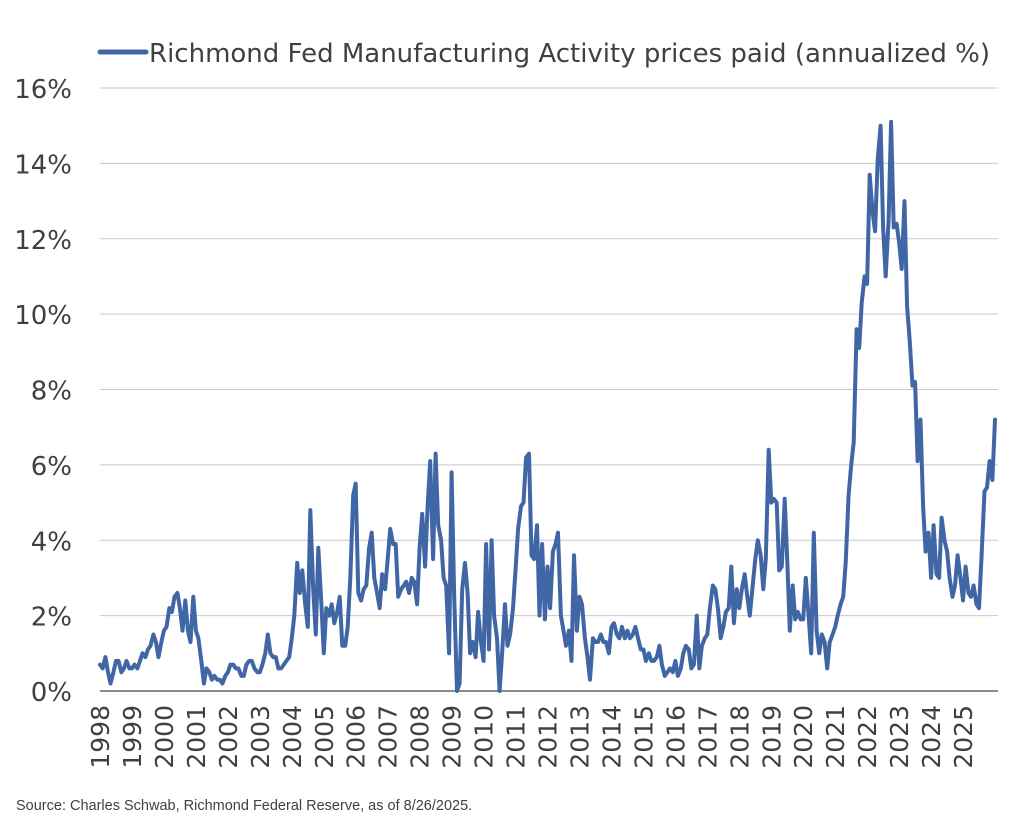 The height and width of the screenshot is (831, 1020). Describe the element at coordinates (51, 467) in the screenshot. I see `y-tick-label: 6%` at that location.